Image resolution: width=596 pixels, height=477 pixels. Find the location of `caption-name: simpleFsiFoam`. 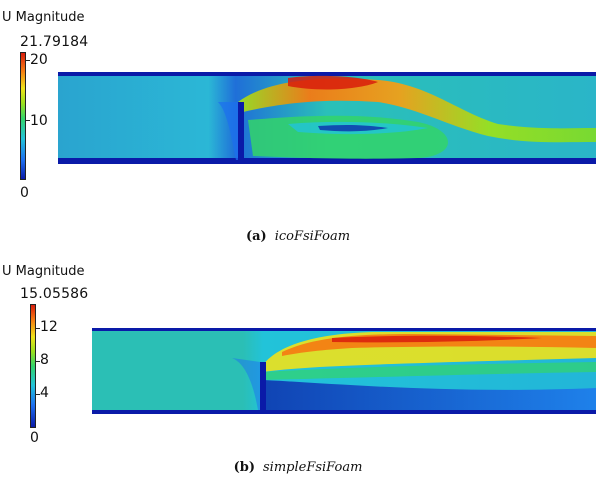

caption-name: simpleFsiFoam is located at coordinates (313, 467).